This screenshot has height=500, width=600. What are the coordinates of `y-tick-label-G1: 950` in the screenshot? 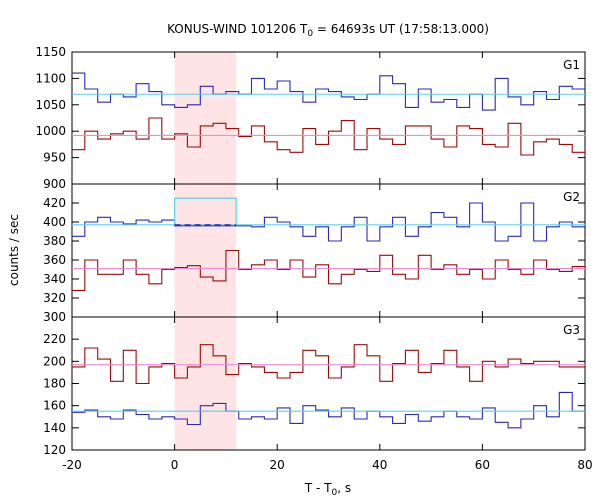 It's located at (54, 158).